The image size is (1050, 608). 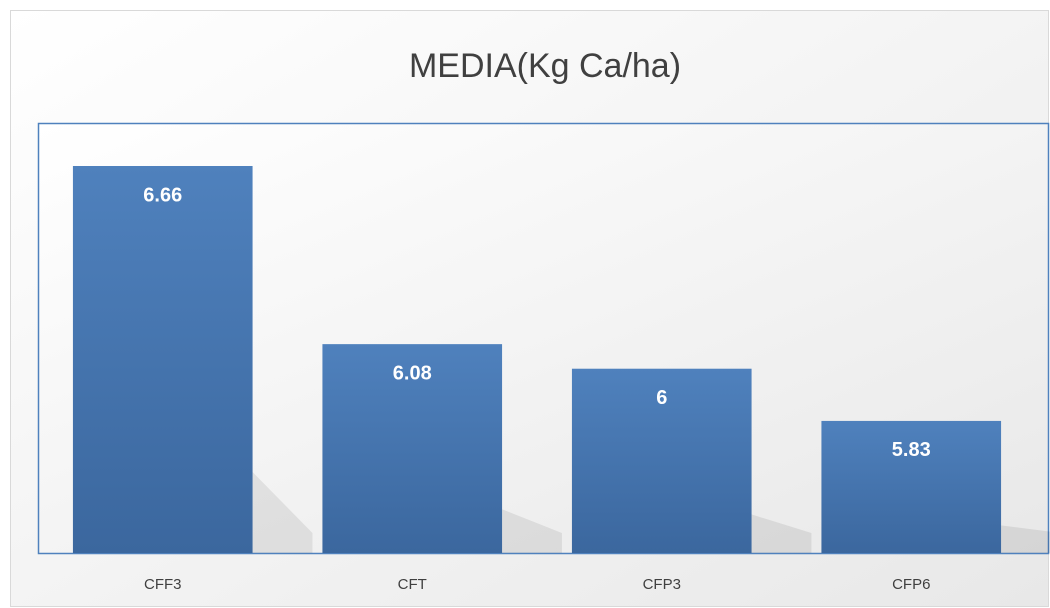 What do you see at coordinates (163, 584) in the screenshot?
I see `x-tick-label: CFF3` at bounding box center [163, 584].